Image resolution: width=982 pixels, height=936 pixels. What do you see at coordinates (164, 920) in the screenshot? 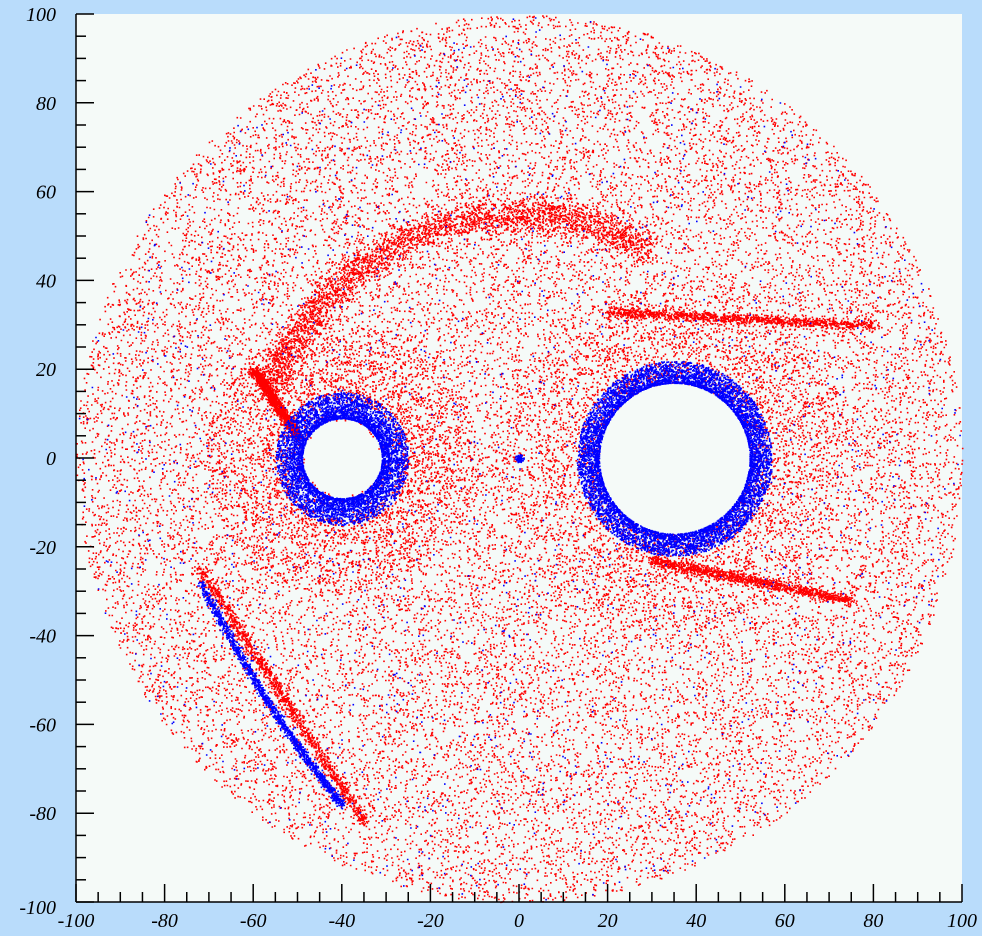
I see `x-tick-label: -80` at bounding box center [164, 920].